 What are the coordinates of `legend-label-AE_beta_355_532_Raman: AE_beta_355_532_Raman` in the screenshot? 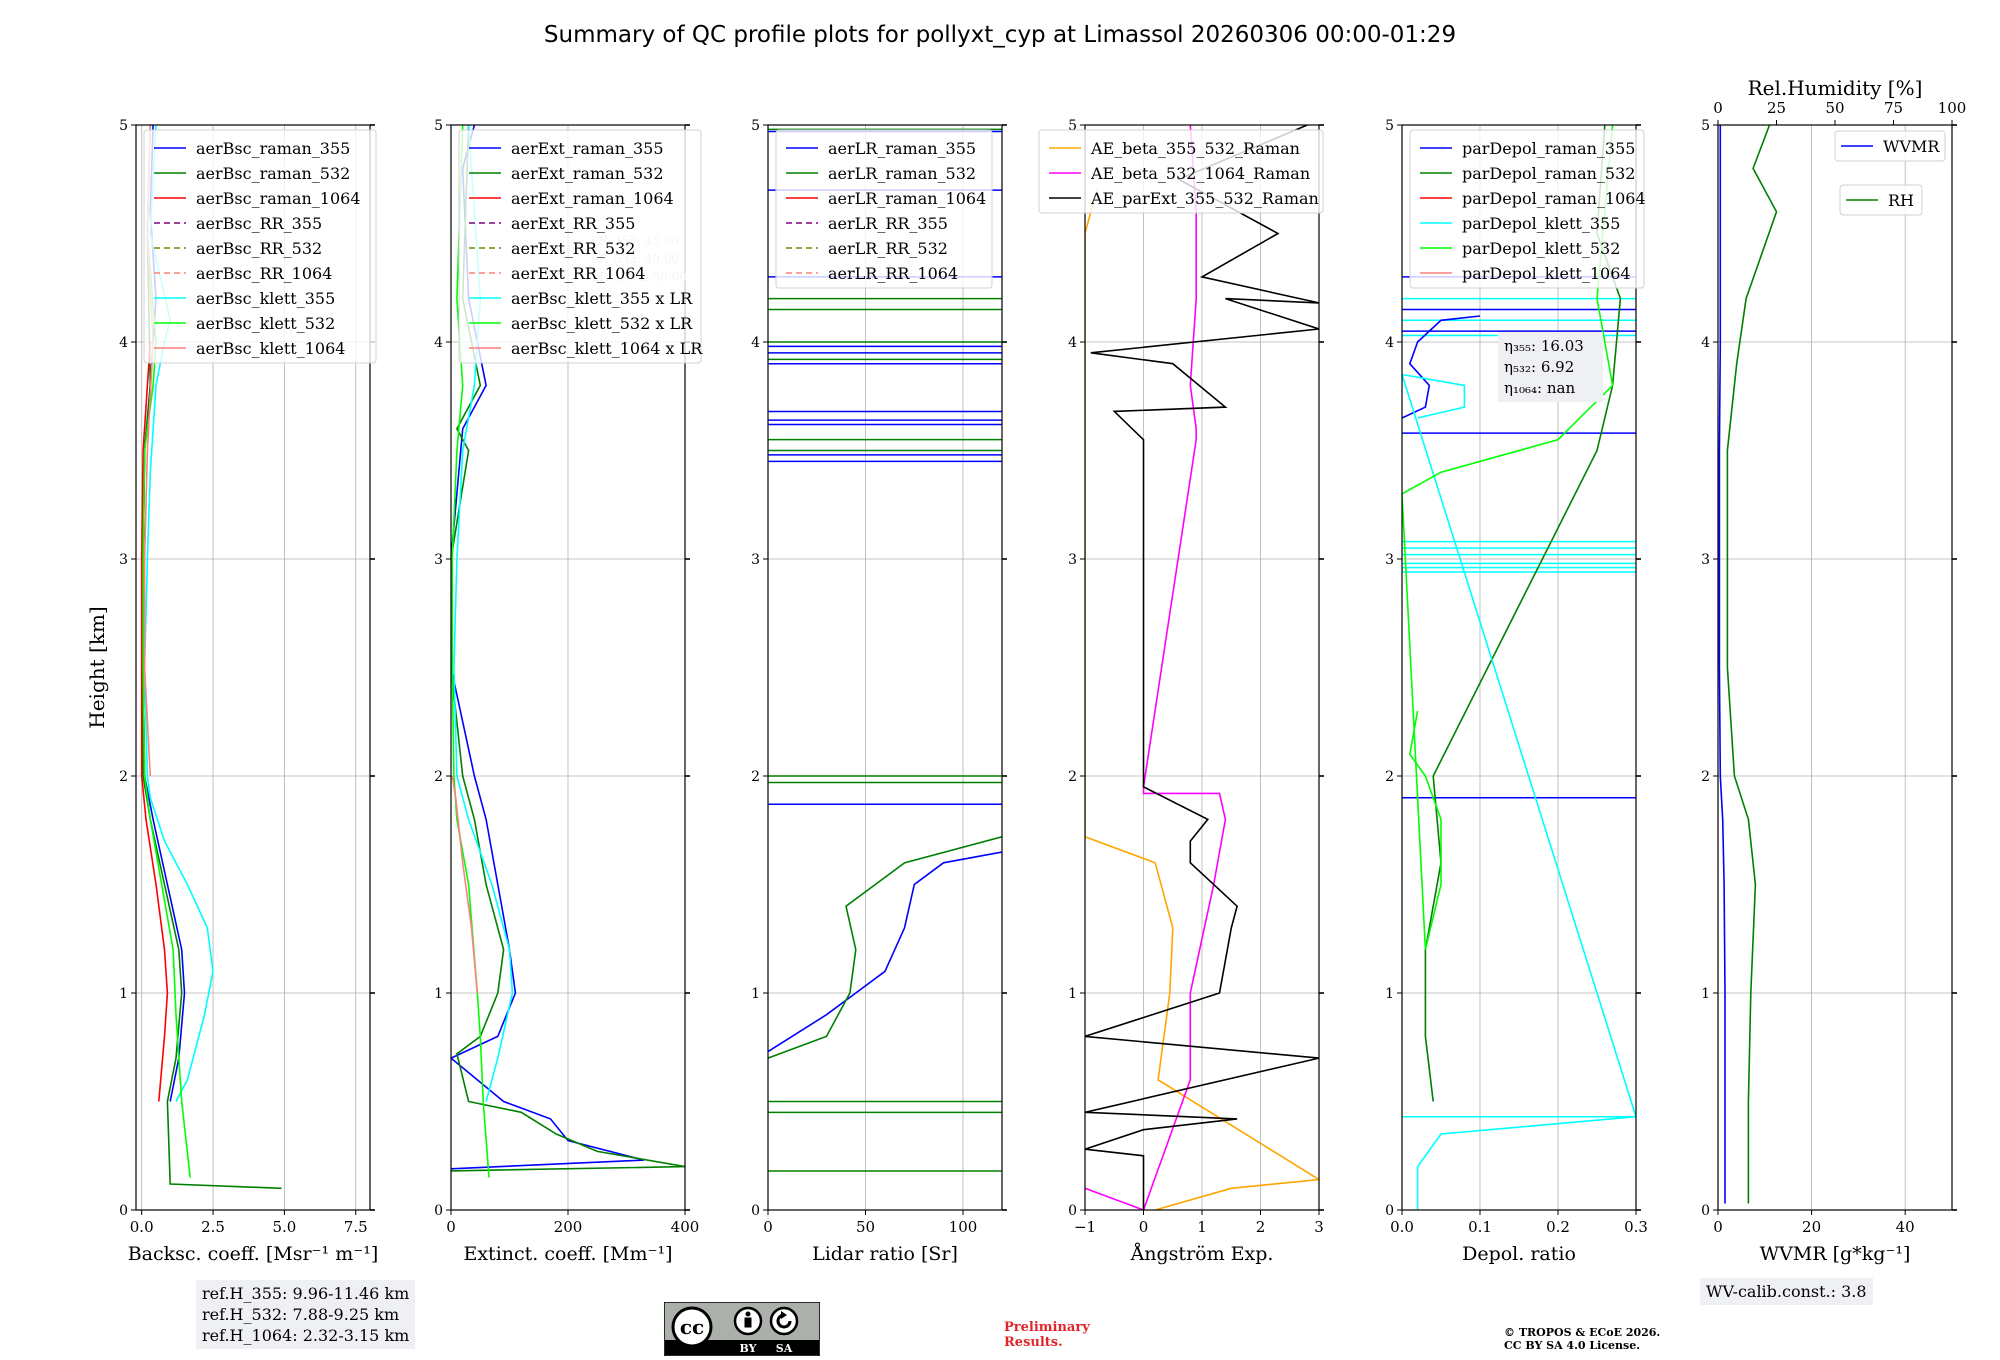 It's located at (1195, 148).